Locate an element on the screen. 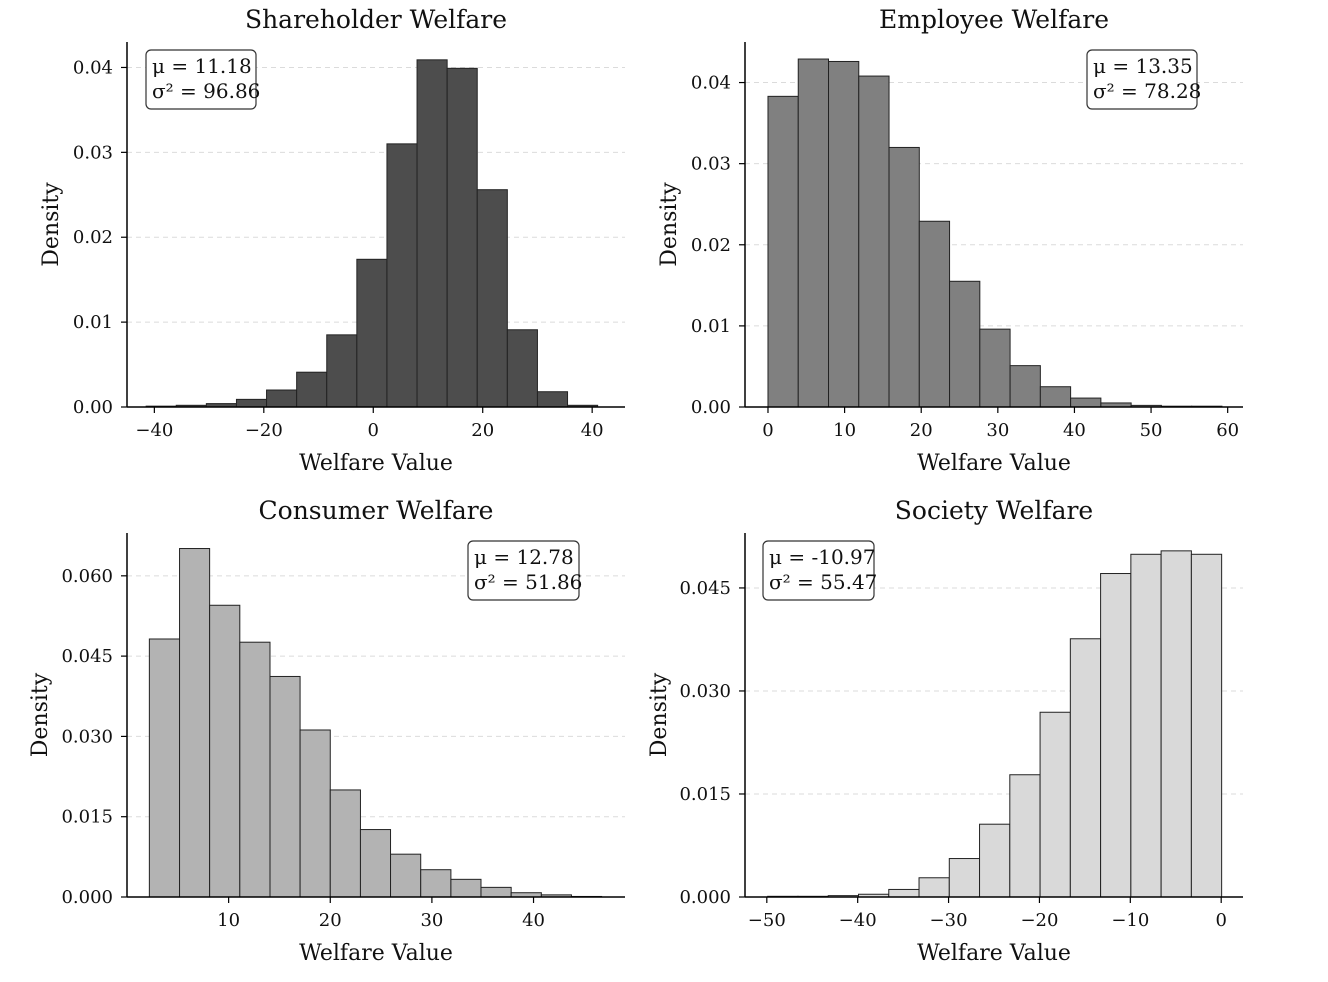 Image resolution: width=1328 pixels, height=982 pixels. chart-title: Shareholder Welfare is located at coordinates (376, 19).